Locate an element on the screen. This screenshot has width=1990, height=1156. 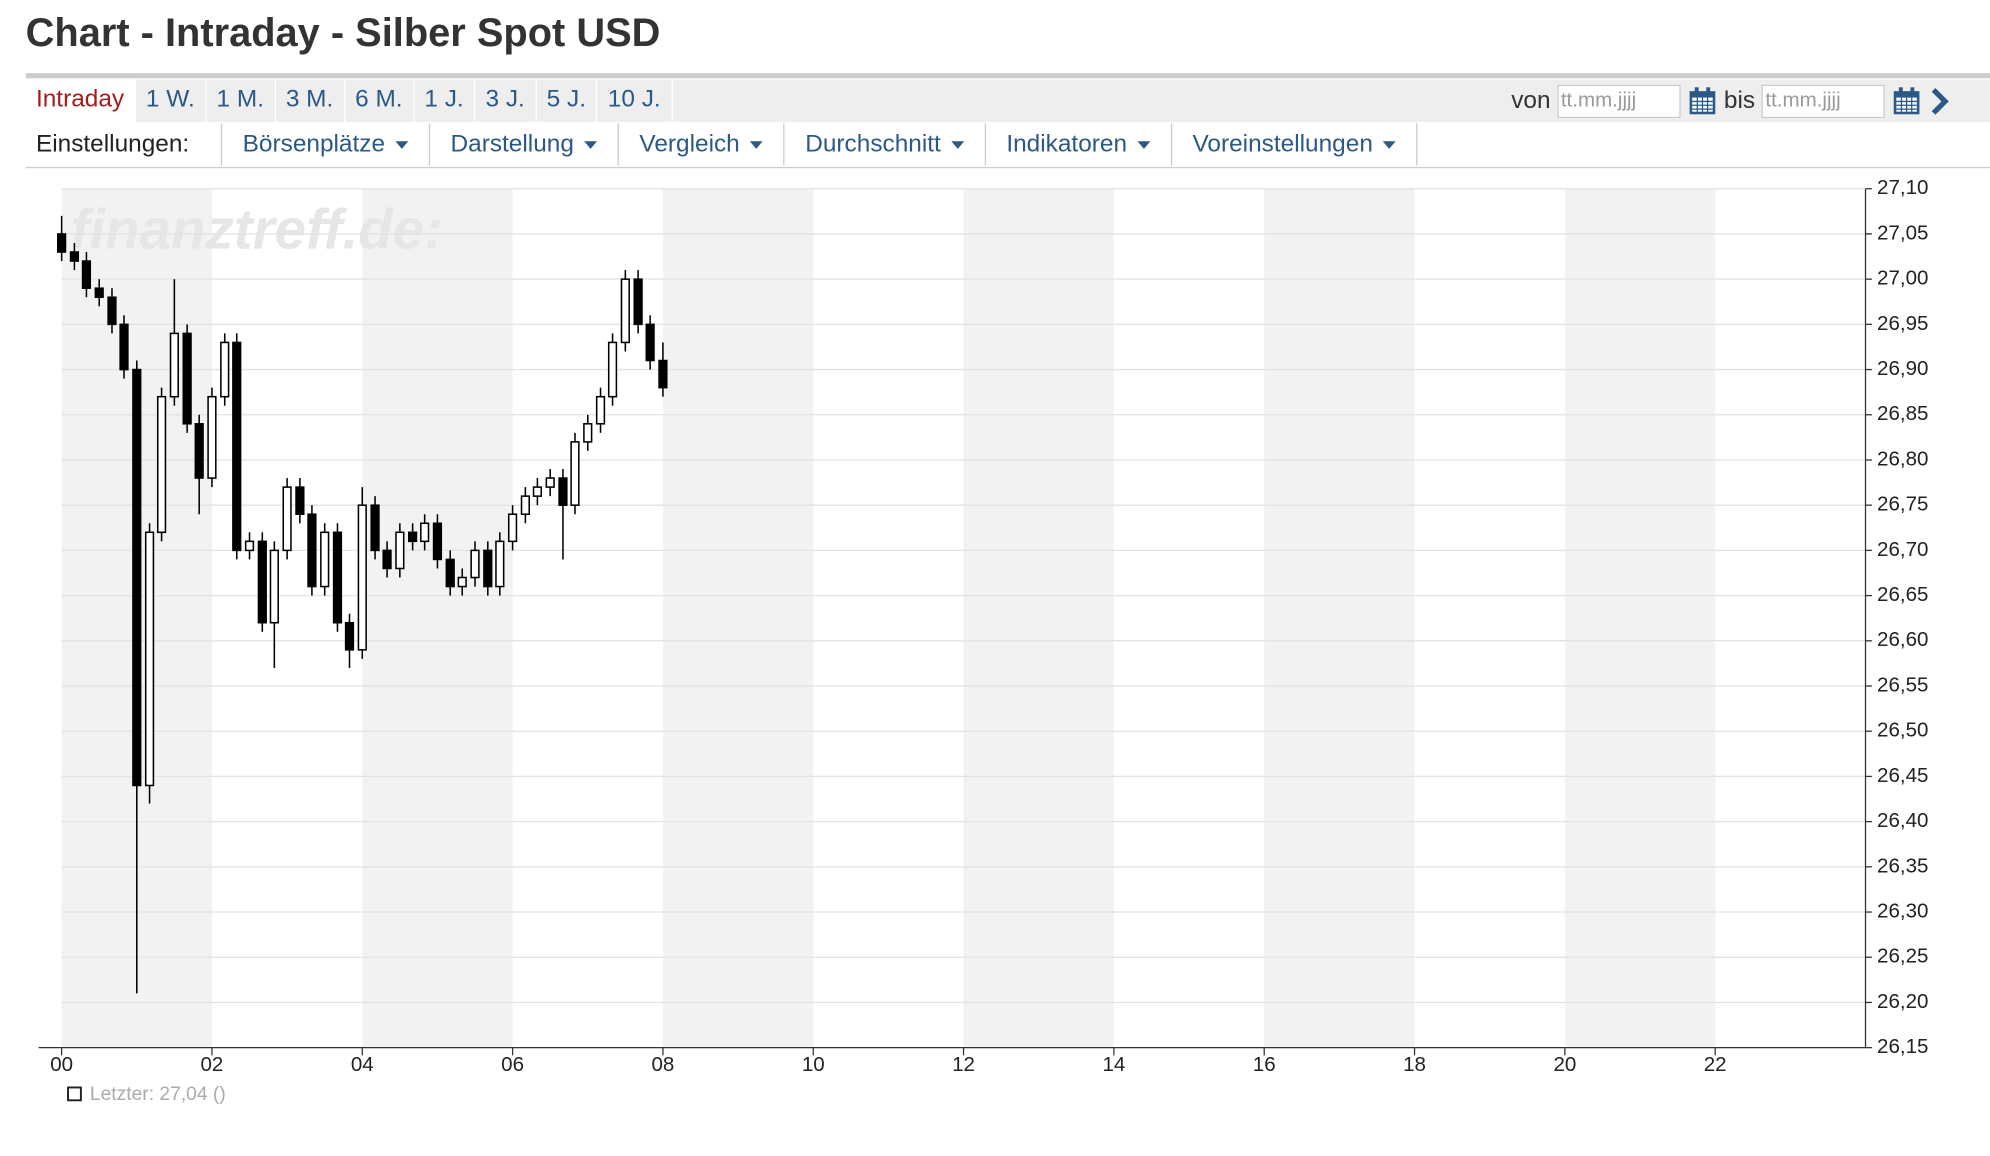
y-tick-label: 26,25 is located at coordinates (1902, 956).